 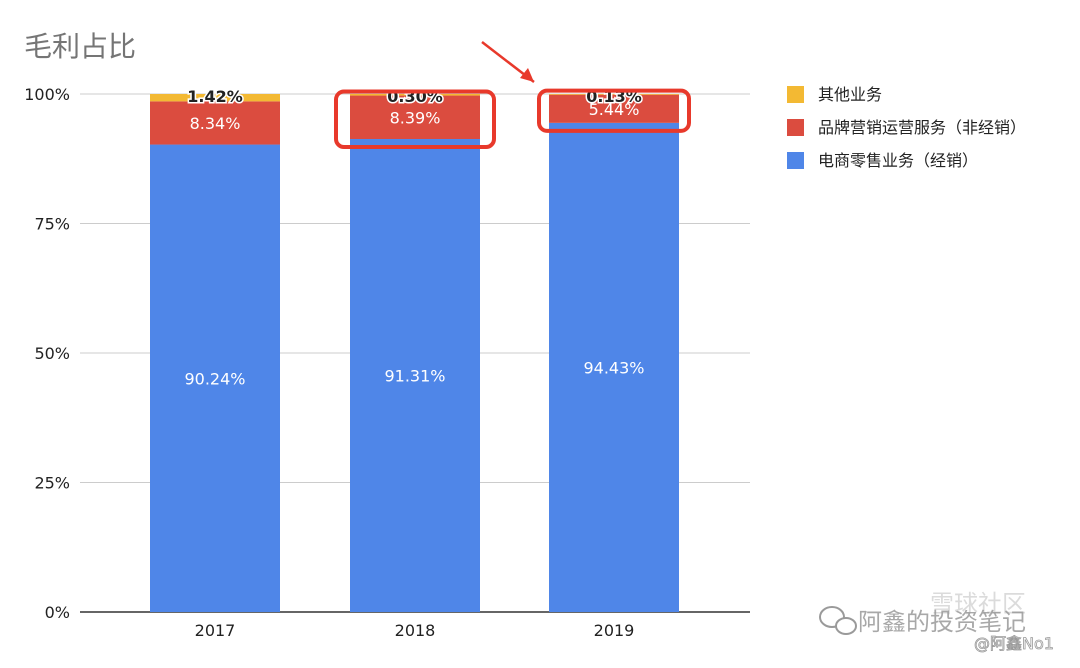 I want to click on chart-title: 毛利占比, so click(x=80, y=46).